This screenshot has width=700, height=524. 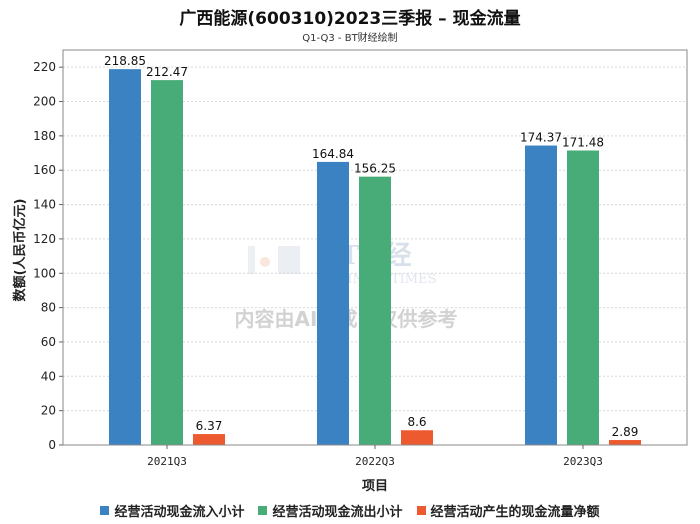 What do you see at coordinates (48, 376) in the screenshot?
I see `y-tick-label: 40` at bounding box center [48, 376].